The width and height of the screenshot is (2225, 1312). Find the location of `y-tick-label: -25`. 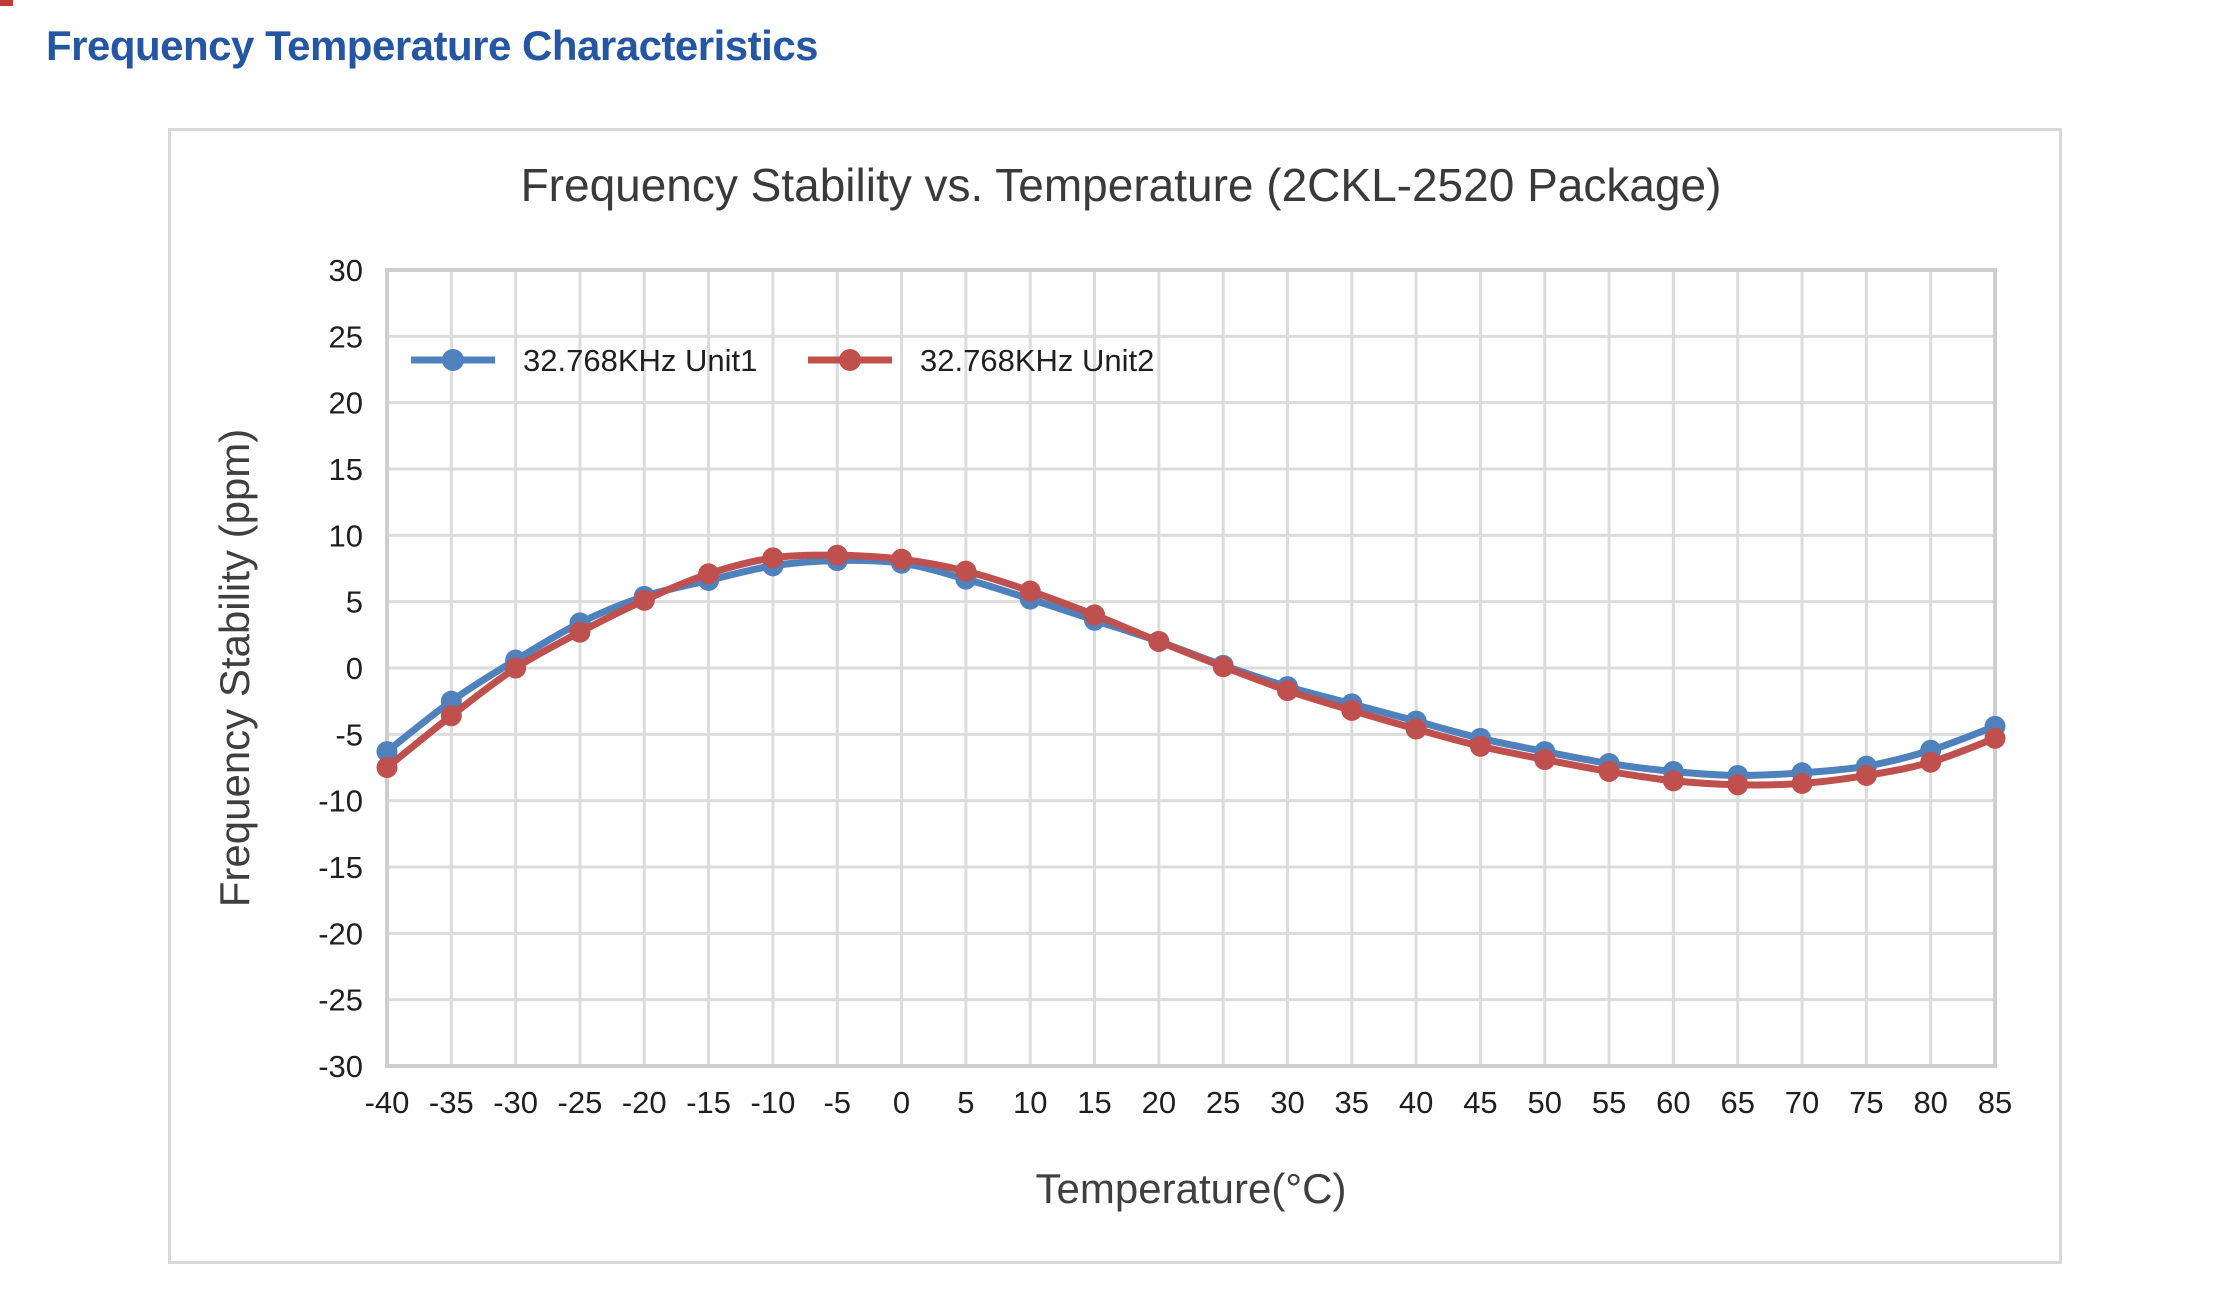

y-tick-label: -25 is located at coordinates (340, 1000).